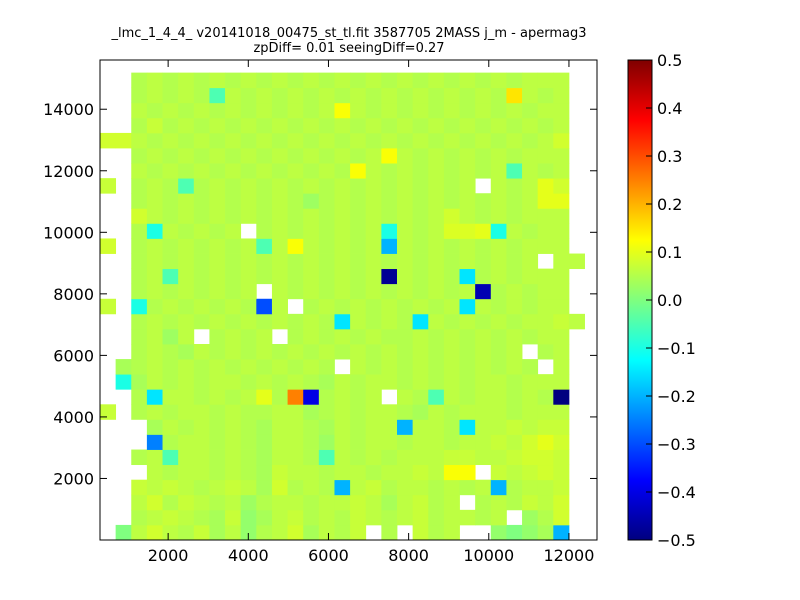  What do you see at coordinates (73, 294) in the screenshot?
I see `y-tick-label: 8000` at bounding box center [73, 294].